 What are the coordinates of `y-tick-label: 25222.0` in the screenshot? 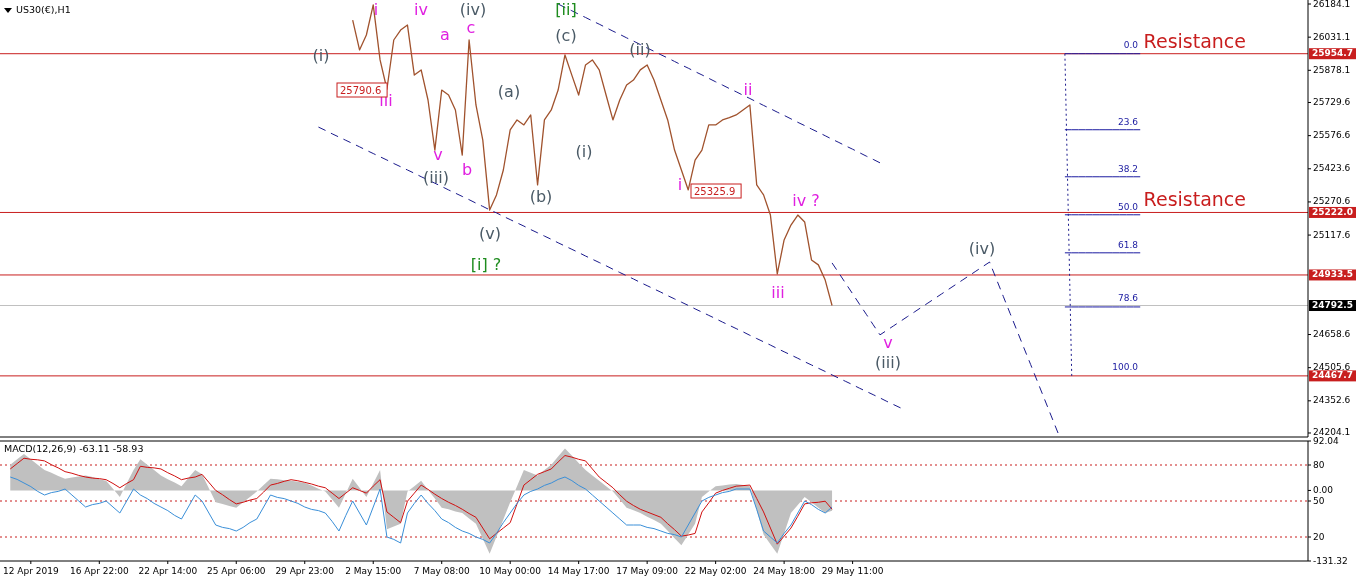 It's located at (1332, 211).